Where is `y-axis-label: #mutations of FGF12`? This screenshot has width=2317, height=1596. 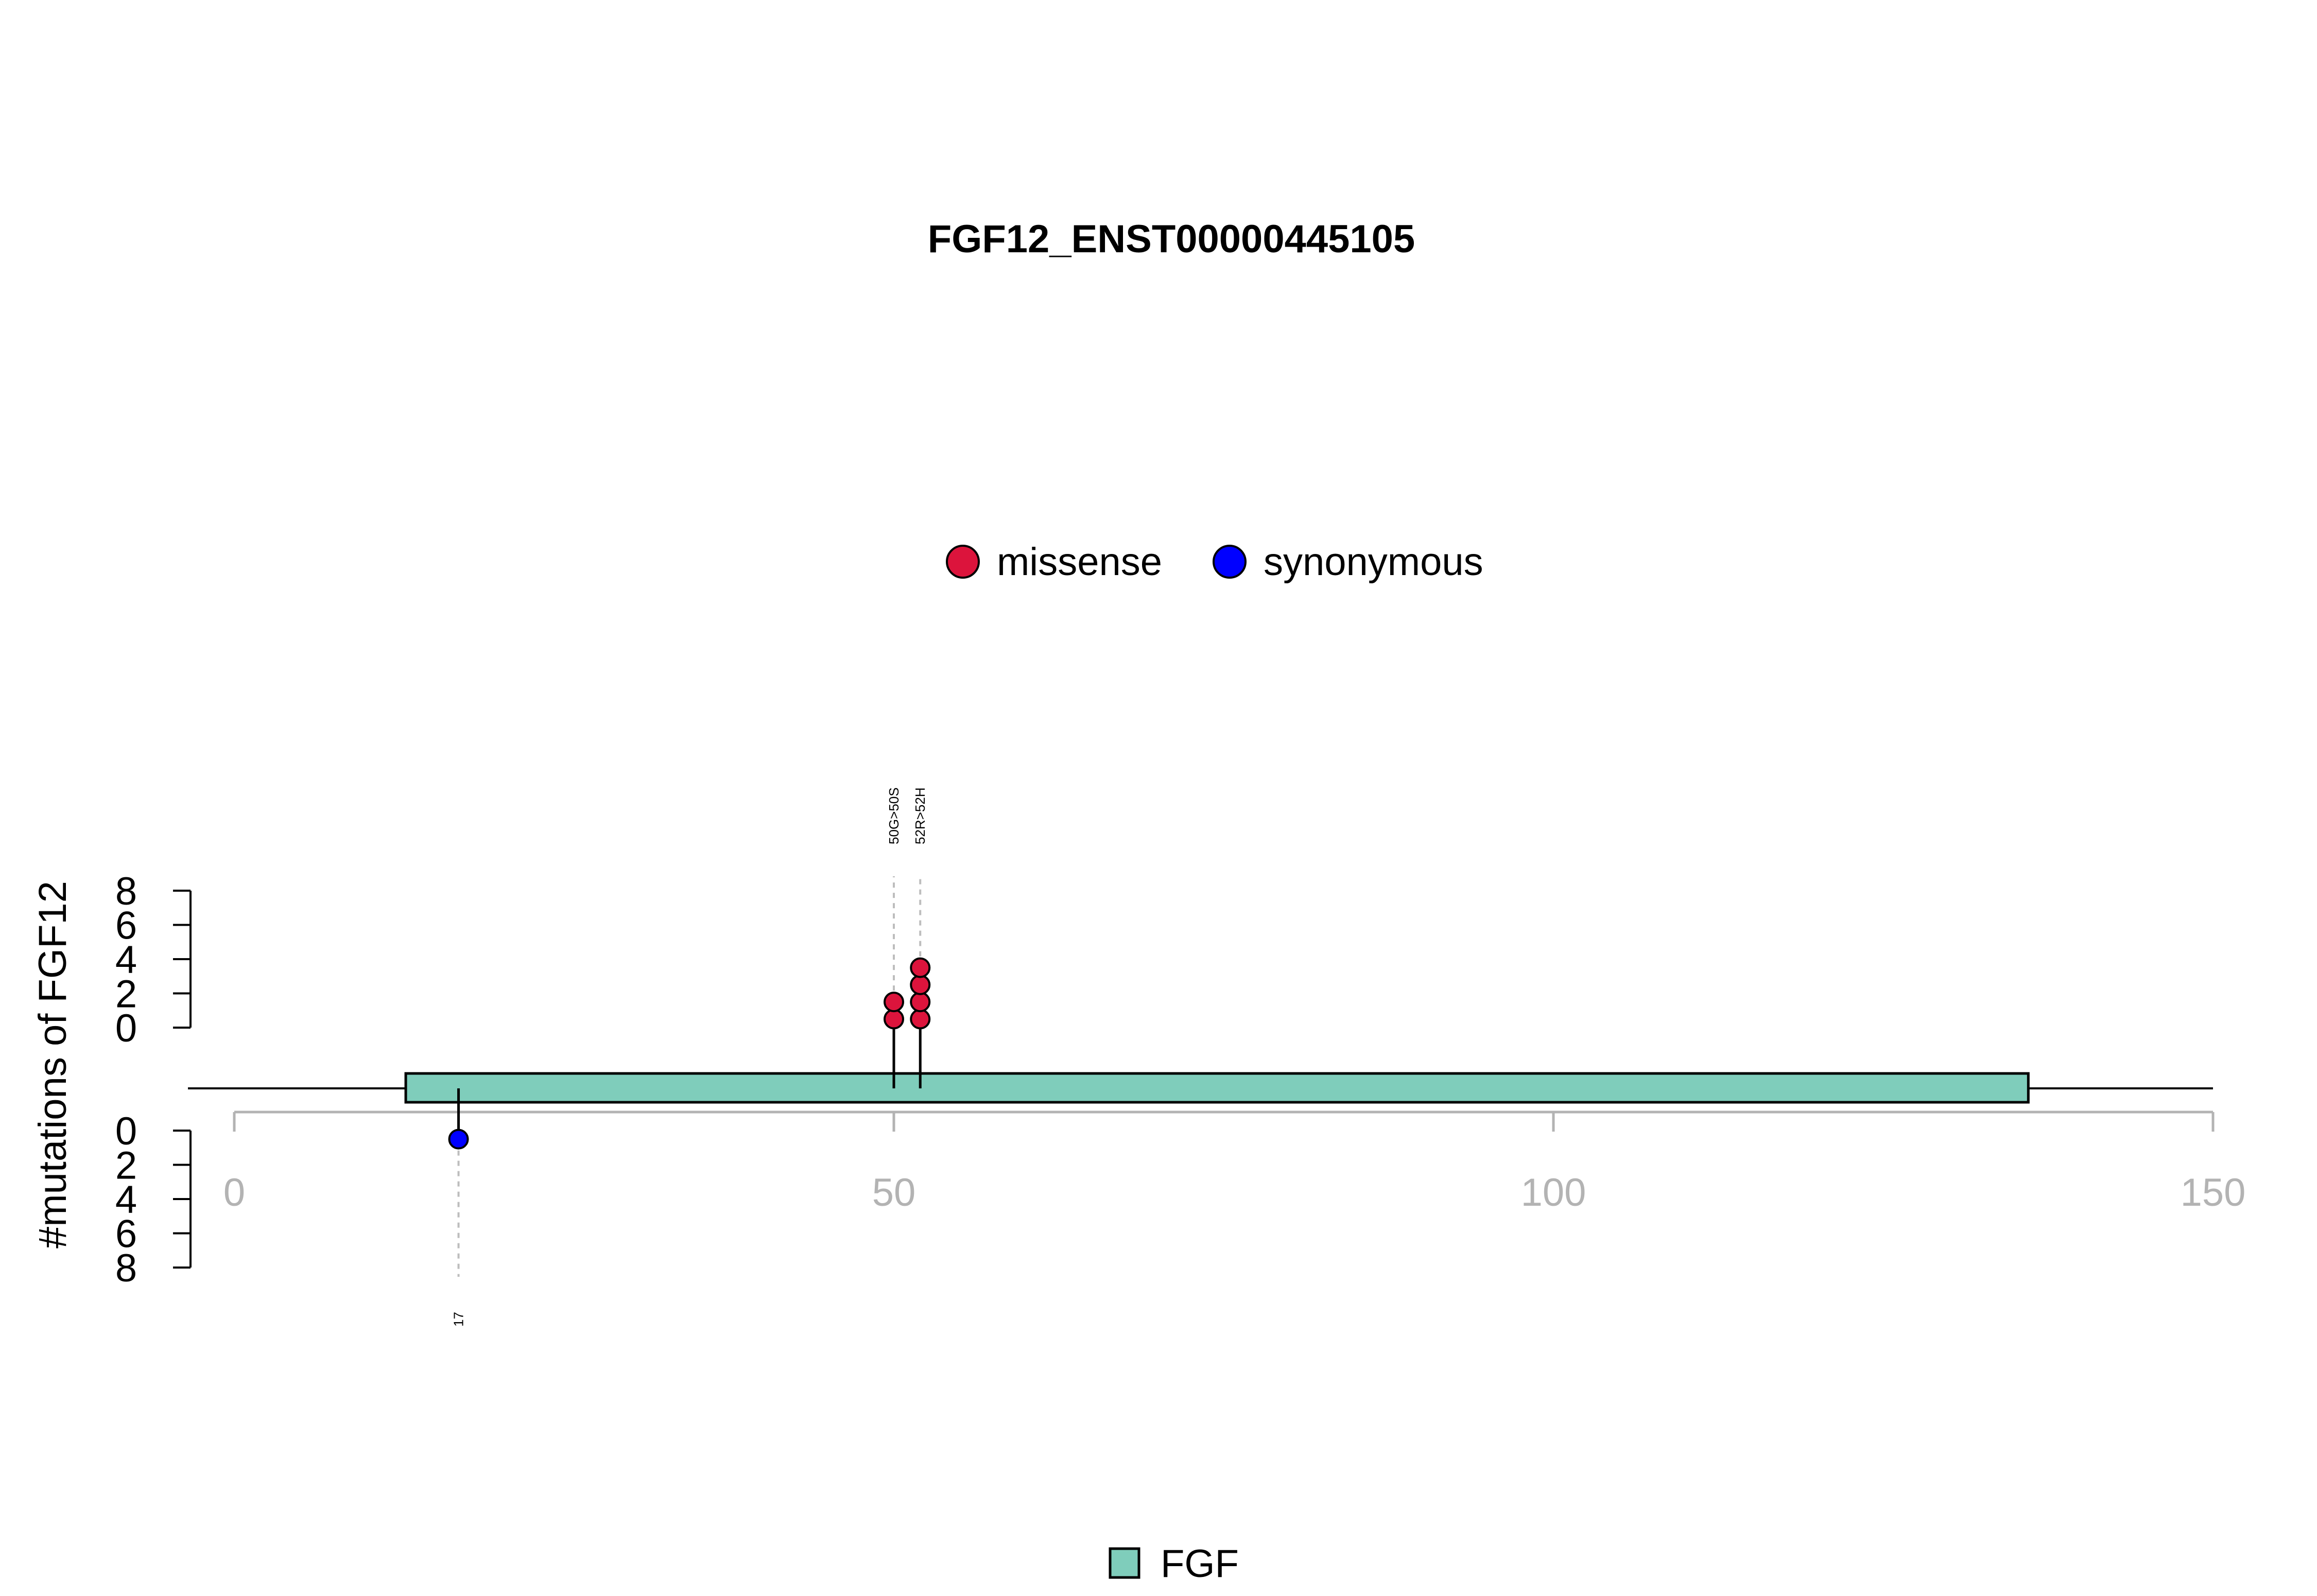
y-axis-label: #mutations of FGF12 is located at coordinates (53, 1064).